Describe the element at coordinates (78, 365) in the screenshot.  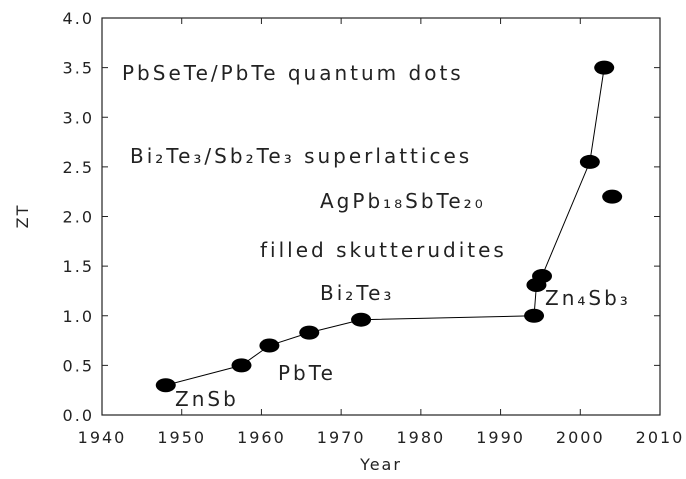
I see `y-tick-label: 0.5` at that location.